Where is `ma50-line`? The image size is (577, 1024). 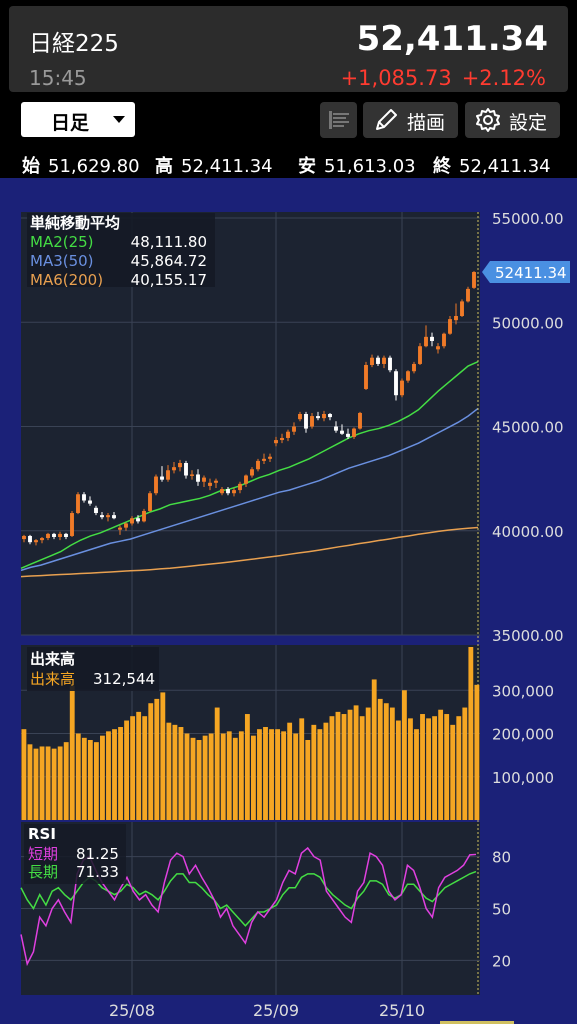 ma50-line is located at coordinates (249, 489).